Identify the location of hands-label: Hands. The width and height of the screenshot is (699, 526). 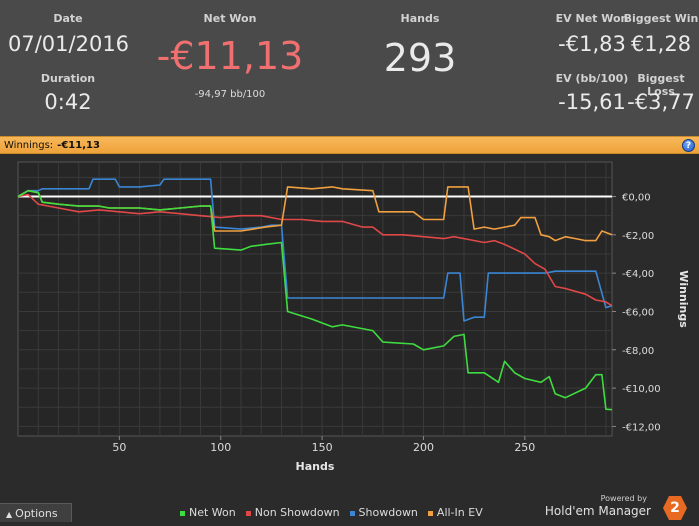
(420, 18).